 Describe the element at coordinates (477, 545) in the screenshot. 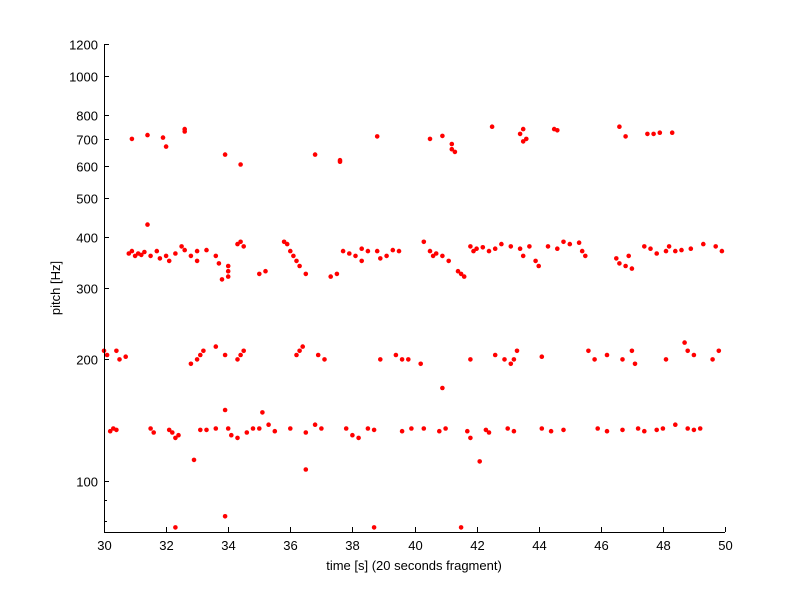

I see `x-tick-label: 42` at that location.